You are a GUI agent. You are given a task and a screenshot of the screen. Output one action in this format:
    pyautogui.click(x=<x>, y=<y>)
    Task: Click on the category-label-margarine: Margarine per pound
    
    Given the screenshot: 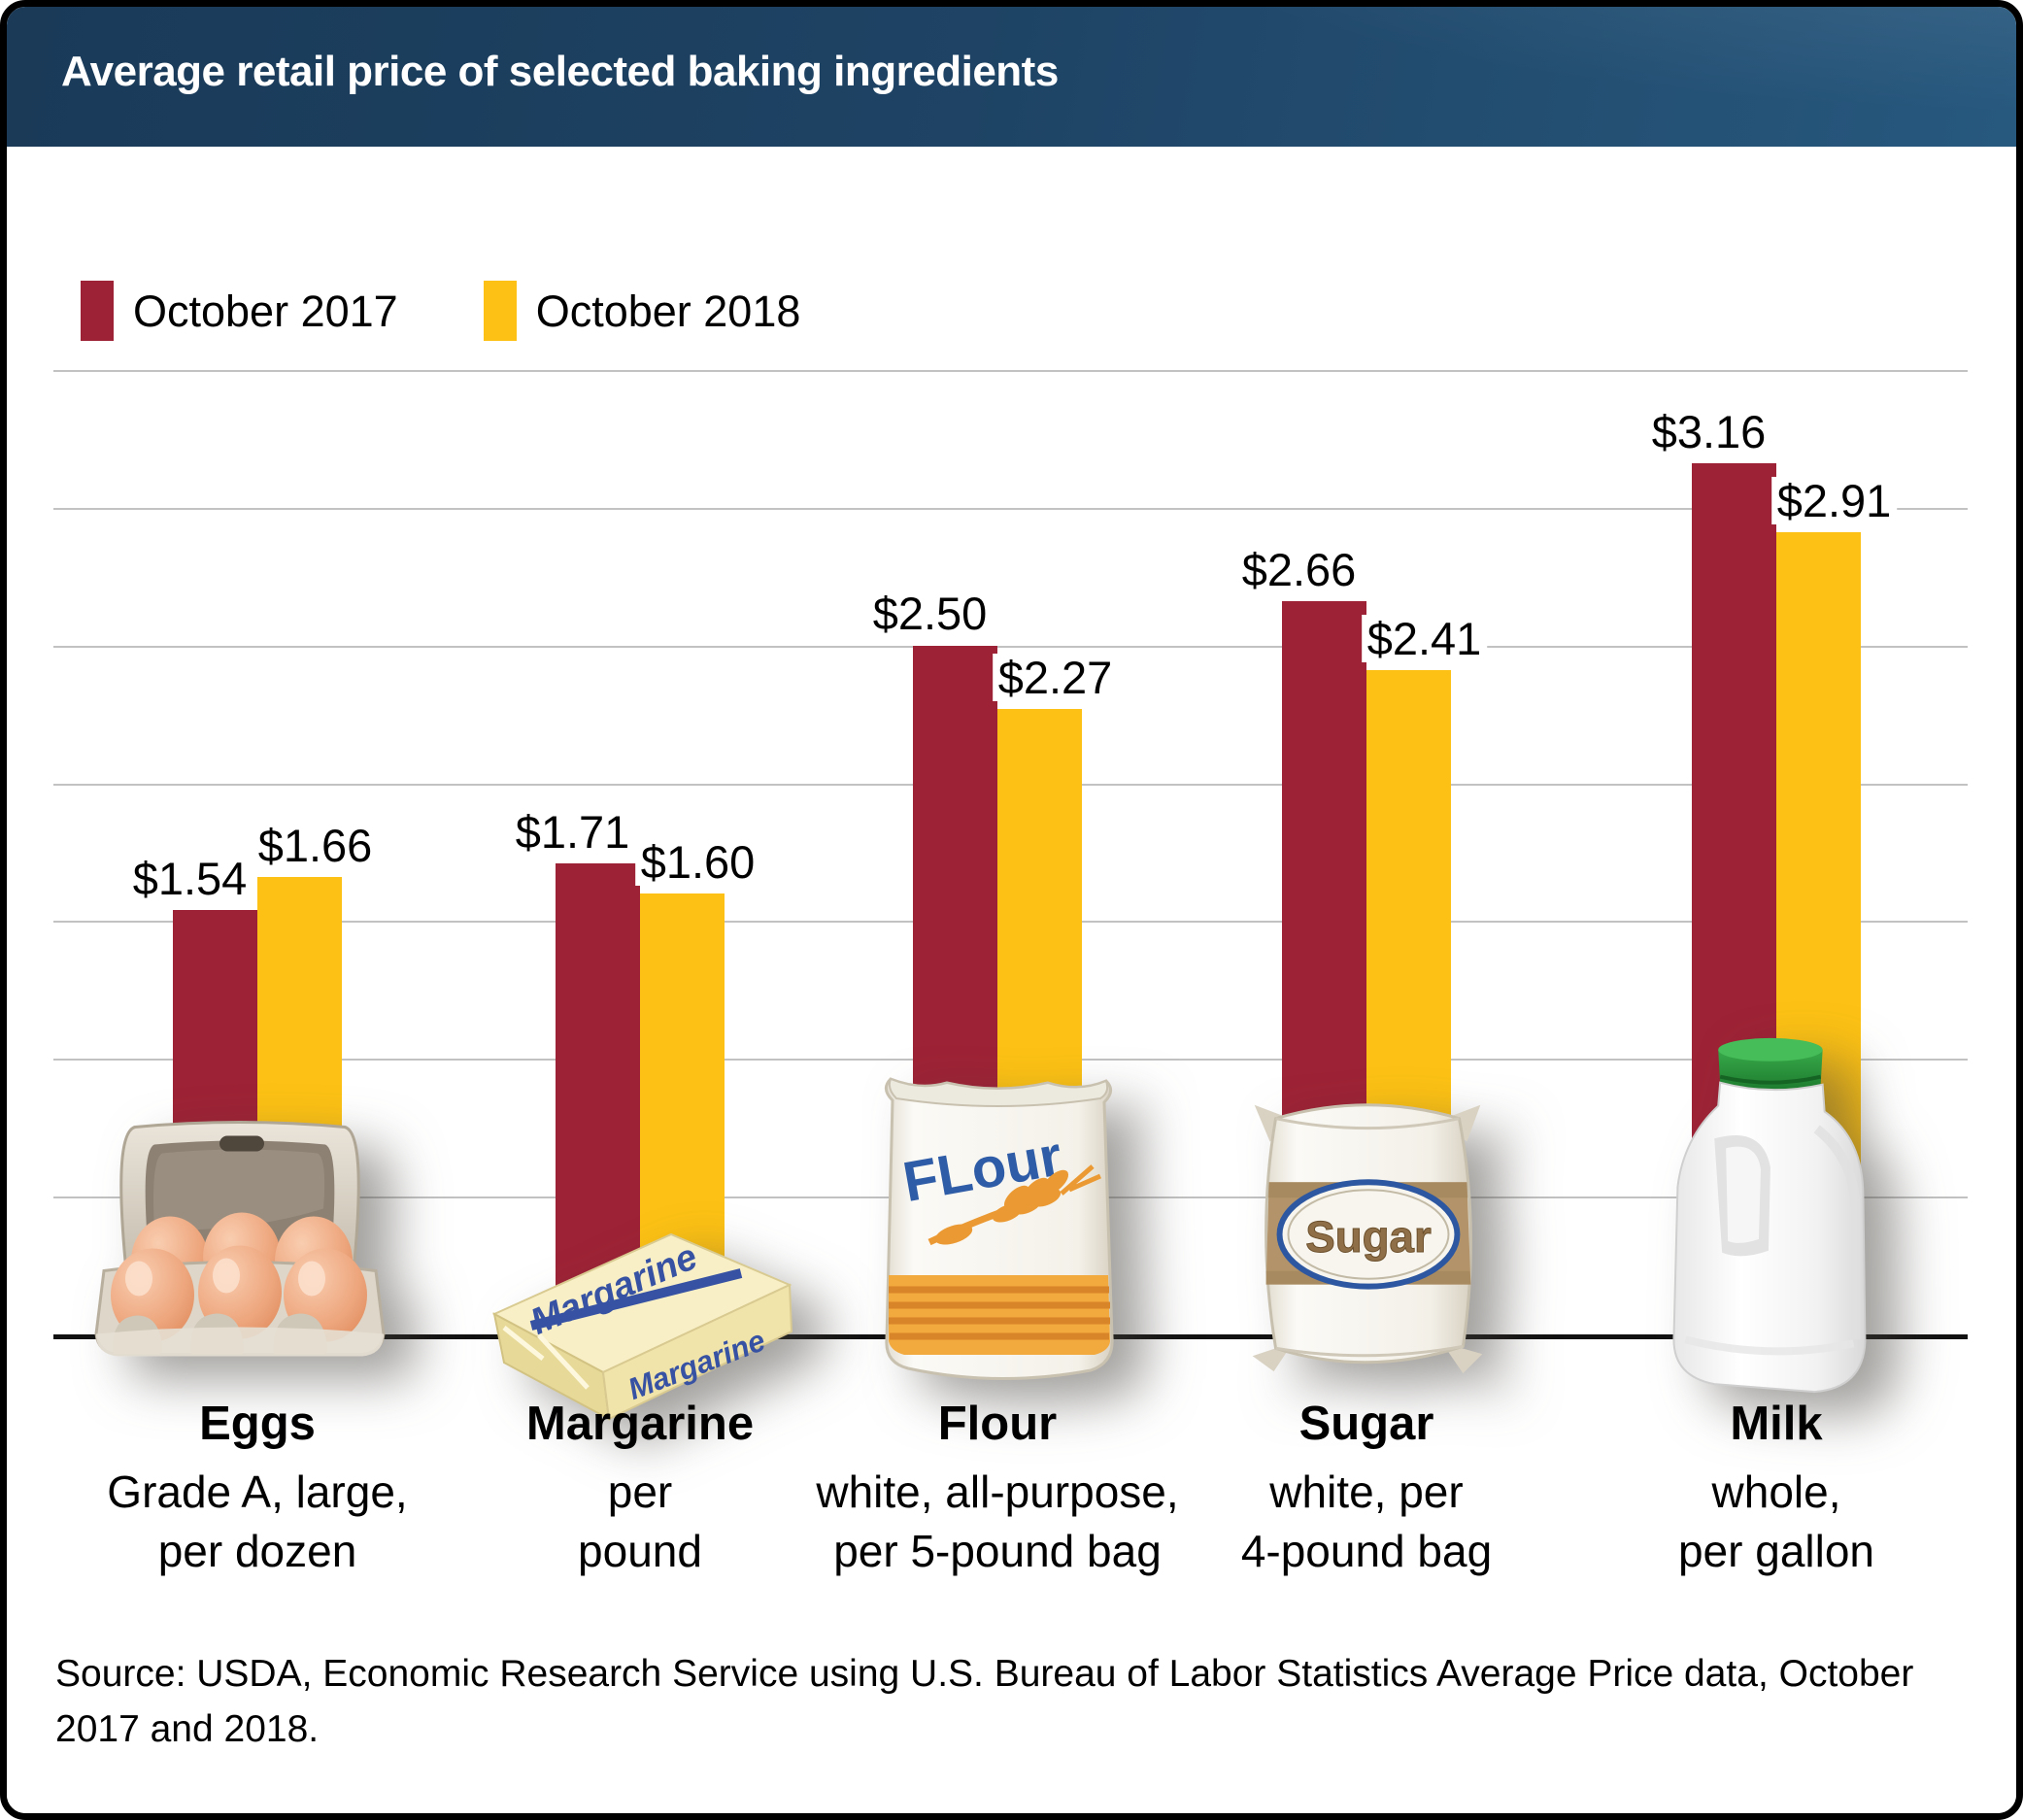 What is the action you would take?
    pyautogui.click(x=640, y=1488)
    